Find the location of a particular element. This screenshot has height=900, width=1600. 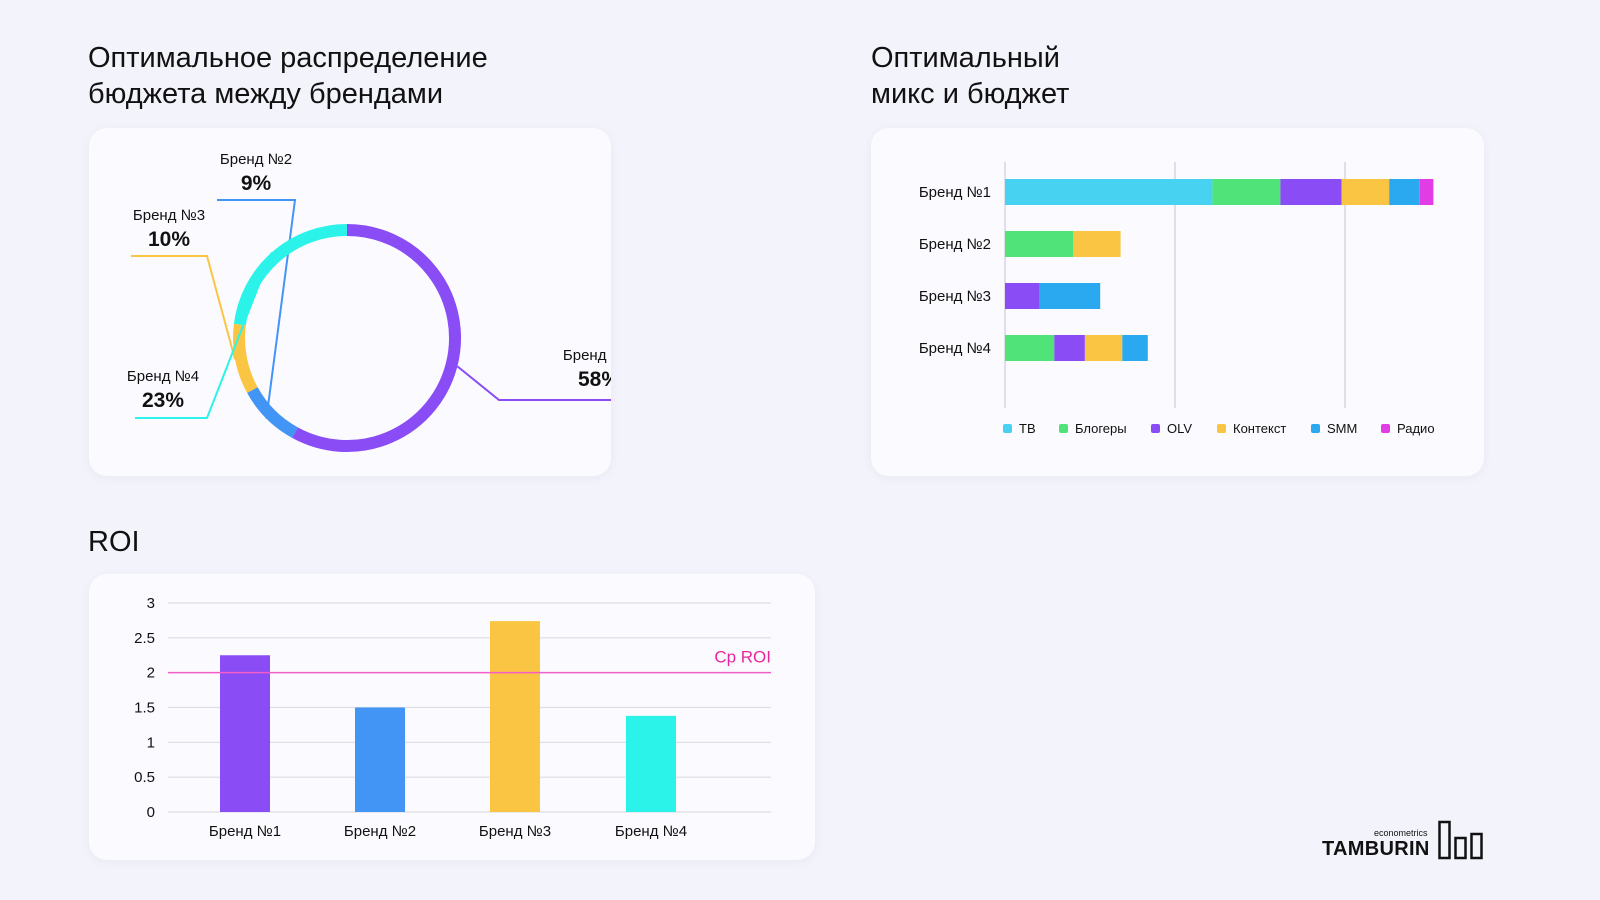

donut-label-бренд-4: Бренд №4 is located at coordinates (163, 376).